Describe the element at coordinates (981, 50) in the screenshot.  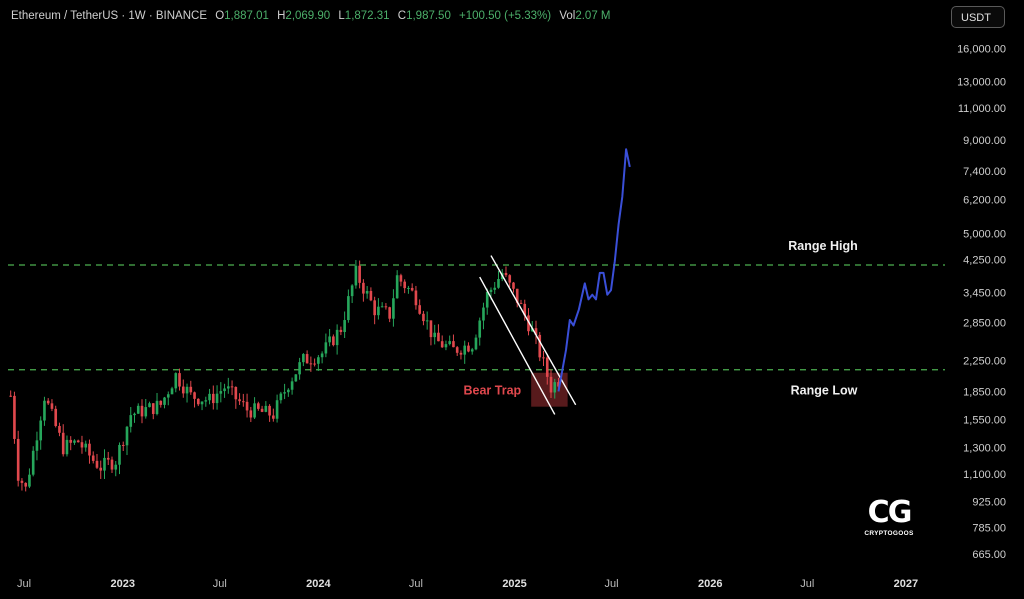
I see `y-tick-label: 16,000.00` at that location.